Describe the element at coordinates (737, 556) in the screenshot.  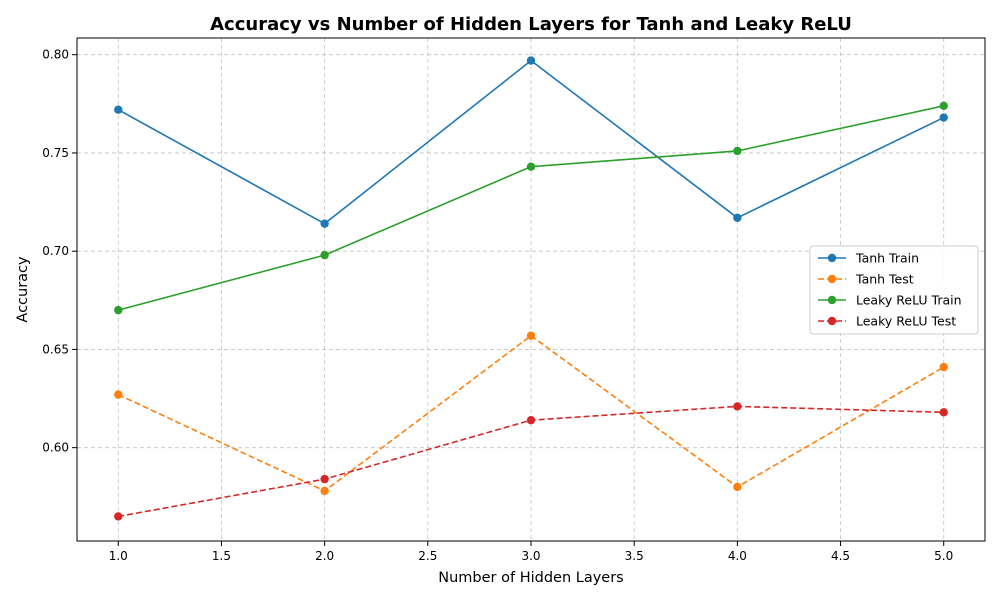
I see `x-tick-label: 4.0` at that location.